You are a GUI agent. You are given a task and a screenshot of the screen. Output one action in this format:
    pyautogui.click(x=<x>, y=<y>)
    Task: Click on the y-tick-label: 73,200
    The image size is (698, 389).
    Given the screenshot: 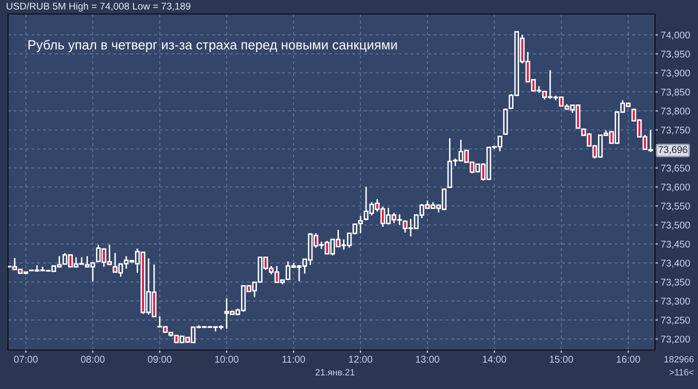 What is the action you would take?
    pyautogui.click(x=675, y=340)
    